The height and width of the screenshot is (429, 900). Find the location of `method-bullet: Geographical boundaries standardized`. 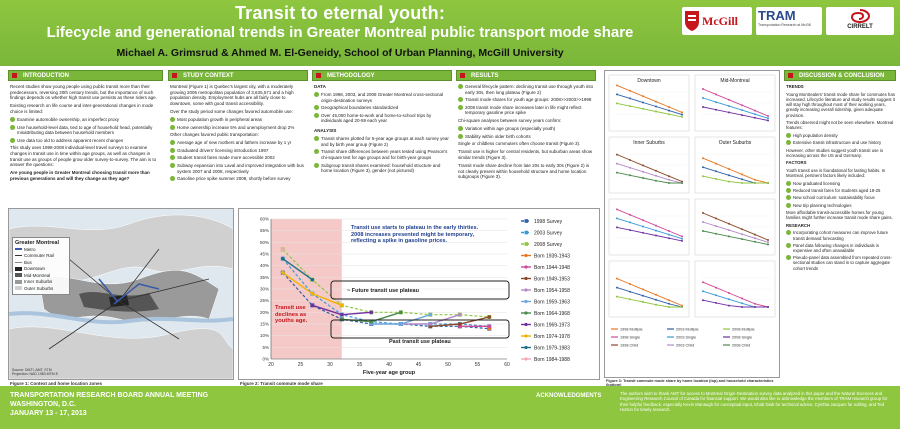

method-bullet: Geographical boundaries standardized is located at coordinates (382, 108).